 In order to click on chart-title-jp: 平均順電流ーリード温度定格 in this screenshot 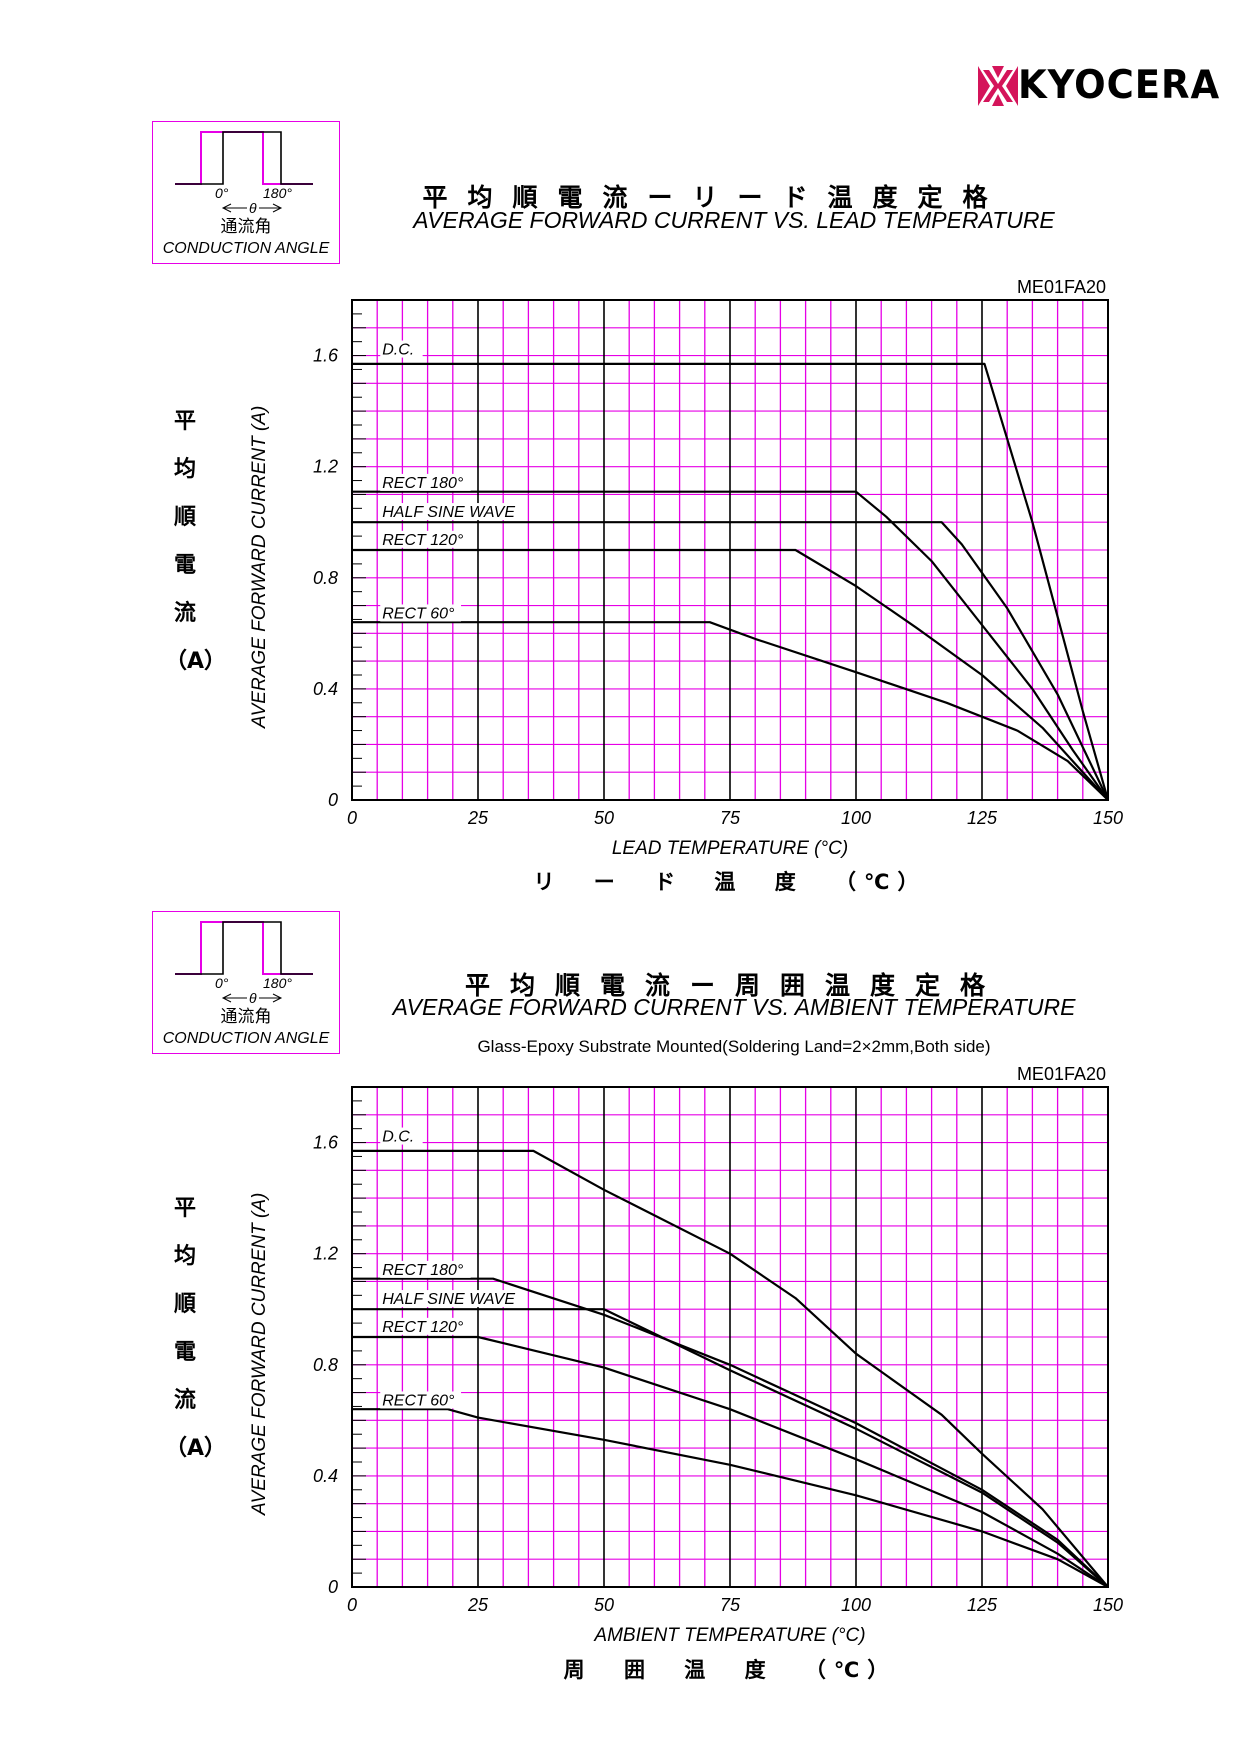, I will do `click(715, 197)`.